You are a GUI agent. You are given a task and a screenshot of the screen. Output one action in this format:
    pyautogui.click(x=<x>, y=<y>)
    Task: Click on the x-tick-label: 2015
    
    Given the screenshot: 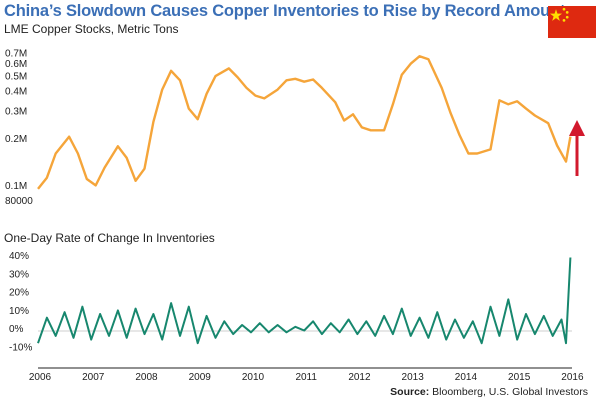 What is the action you would take?
    pyautogui.click(x=519, y=377)
    